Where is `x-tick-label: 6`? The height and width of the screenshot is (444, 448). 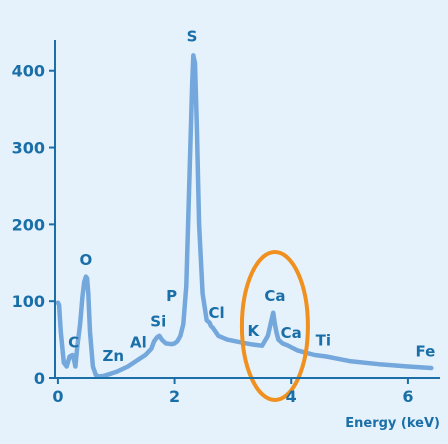 x-tick-label: 6 is located at coordinates (407, 396).